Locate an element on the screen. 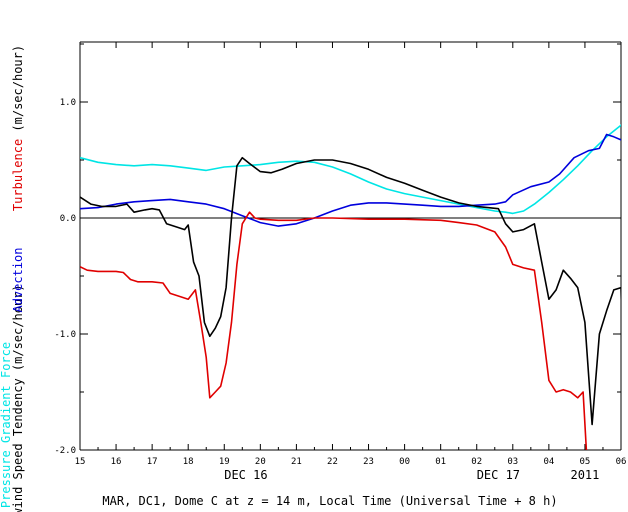  ylabel-pressure-gradient: Pressure Gradient Force is located at coordinates (6, 425).